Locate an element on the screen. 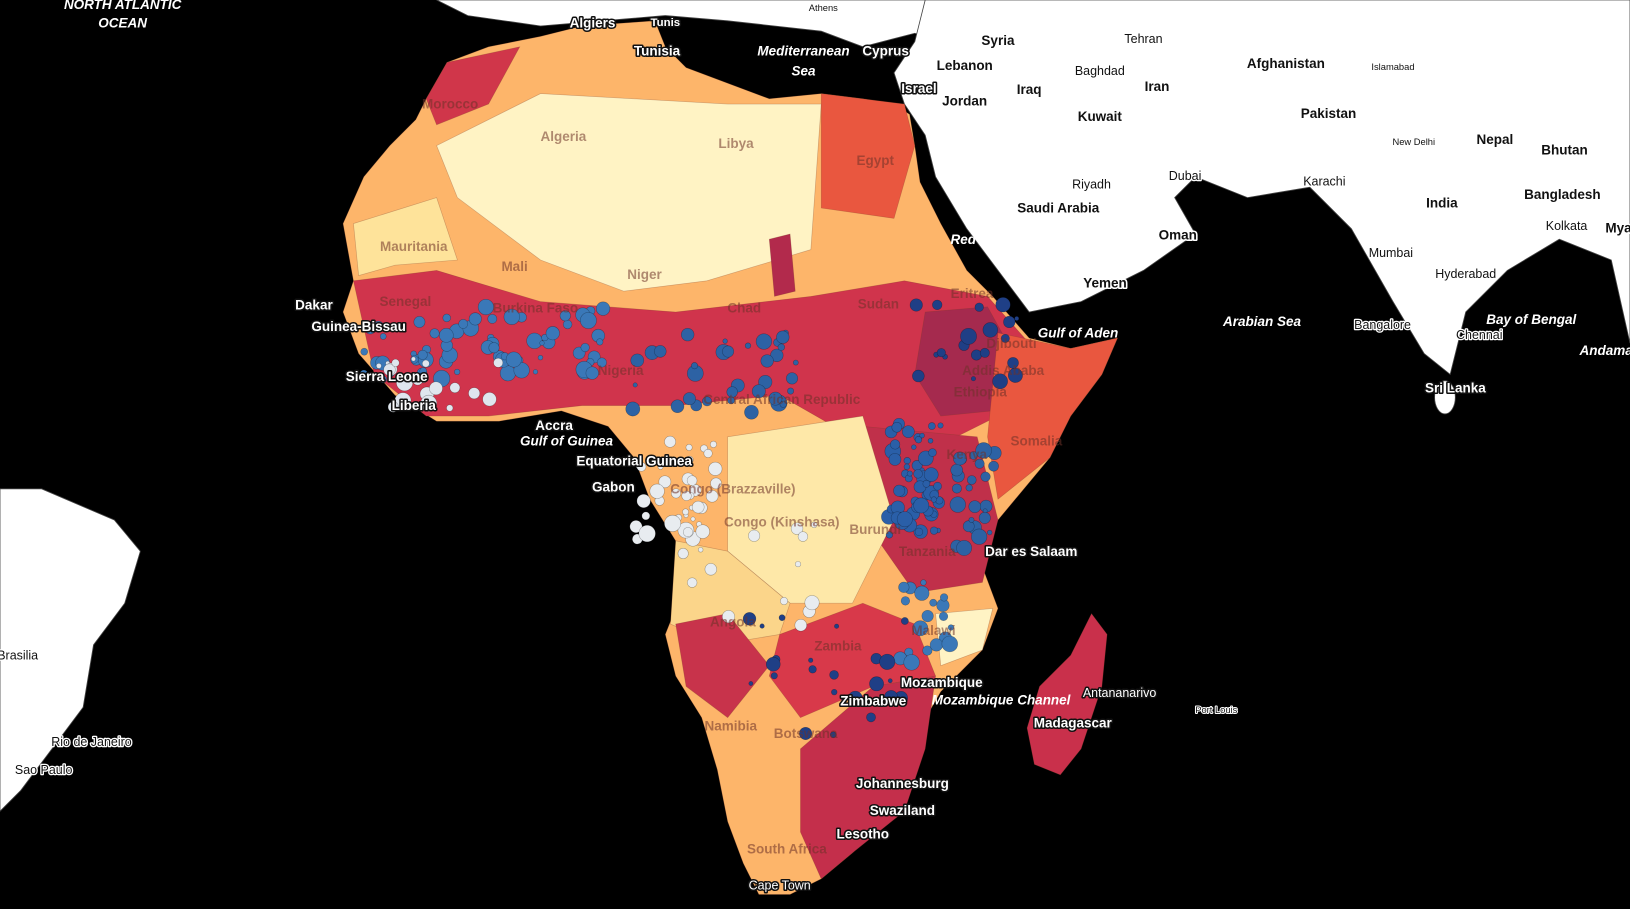 The height and width of the screenshot is (909, 1630). place-label: Equatorial Guinea is located at coordinates (634, 460).